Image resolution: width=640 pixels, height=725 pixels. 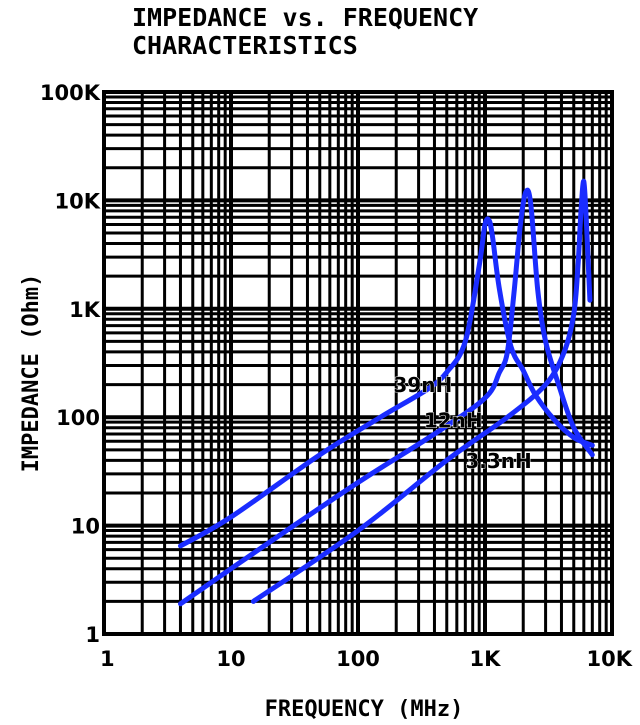 I want to click on series-labels: 39nH 12nH 3.3nH, so click(x=462, y=423).